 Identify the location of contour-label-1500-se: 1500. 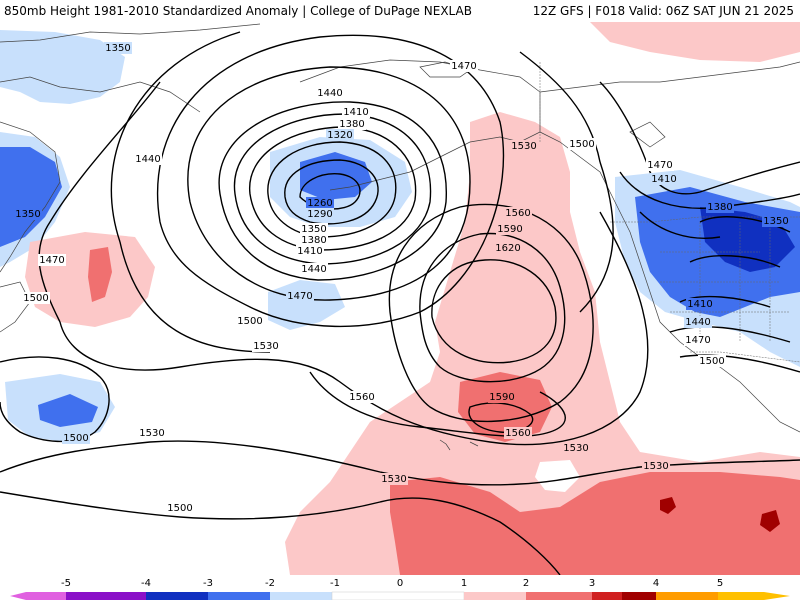
(712, 361).